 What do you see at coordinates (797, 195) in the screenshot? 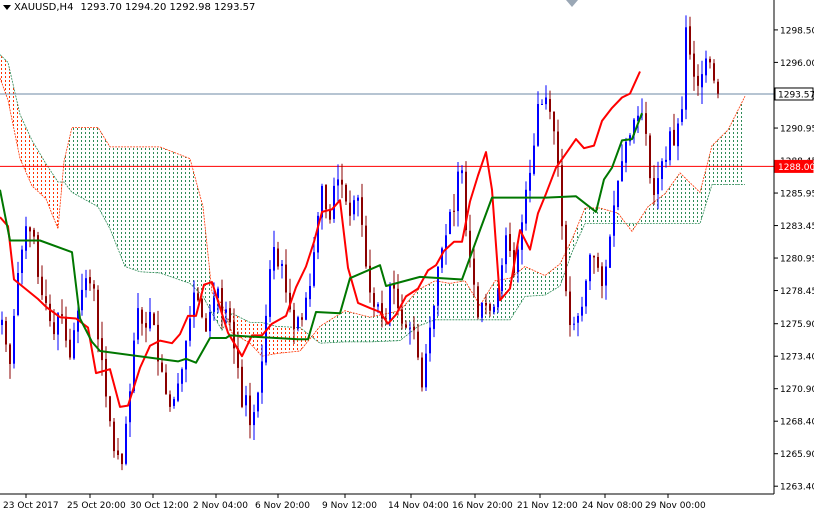
I see `y-tick-label: 1285.95` at bounding box center [797, 195].